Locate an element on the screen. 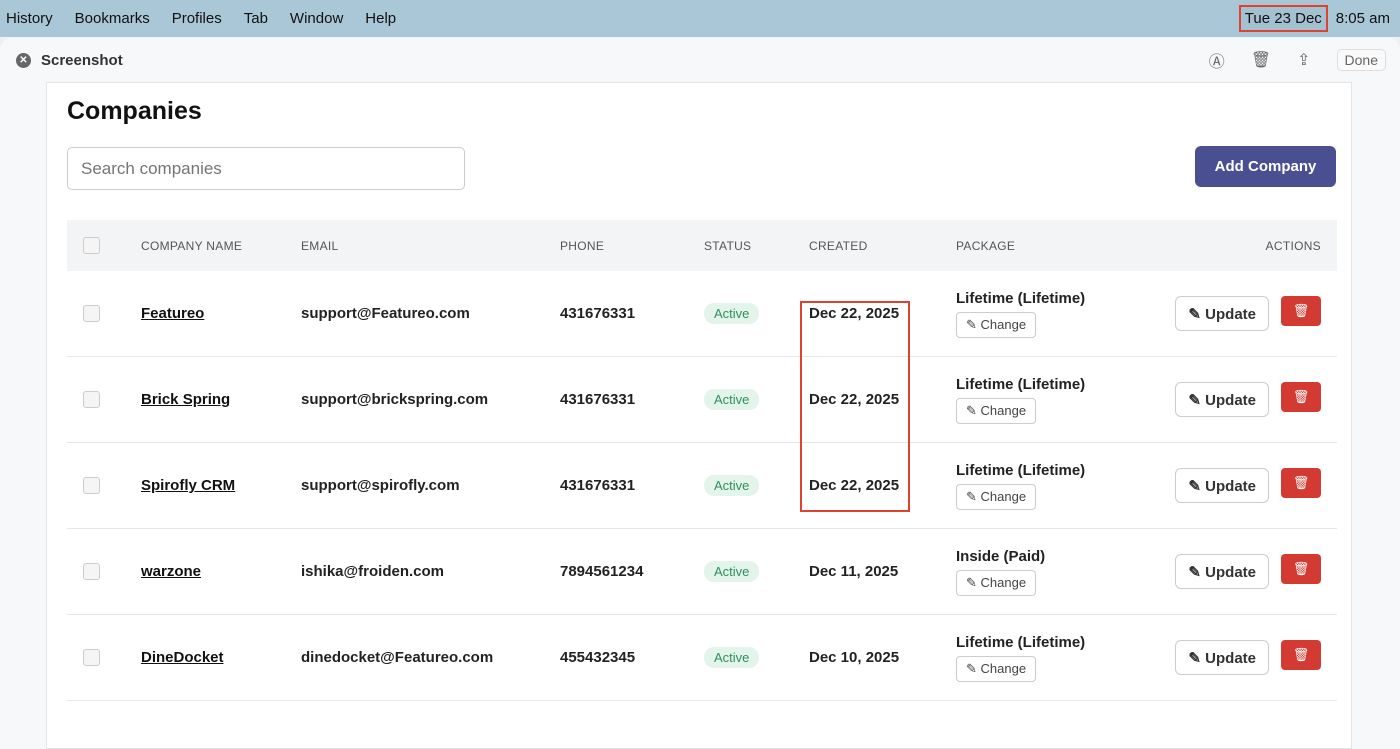  menubar-date: Tue 23 Dec is located at coordinates (1283, 18).